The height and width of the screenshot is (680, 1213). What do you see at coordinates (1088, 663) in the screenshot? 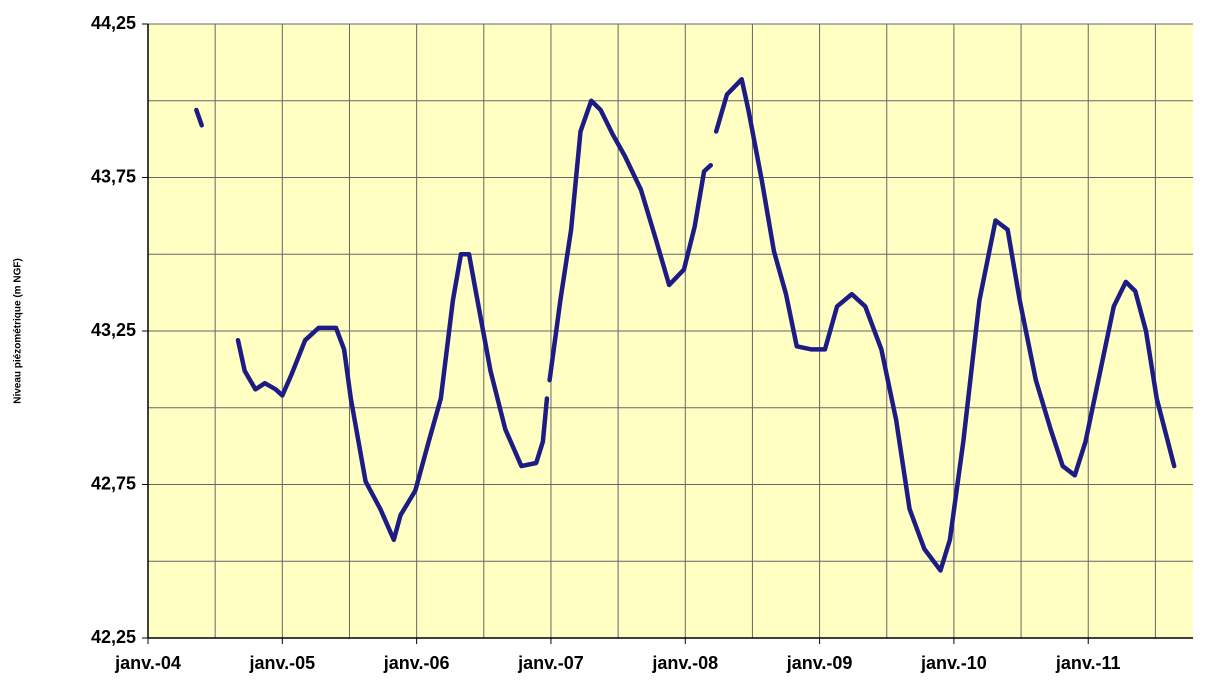
I see `x-tick-label: janv.-11` at bounding box center [1088, 663].